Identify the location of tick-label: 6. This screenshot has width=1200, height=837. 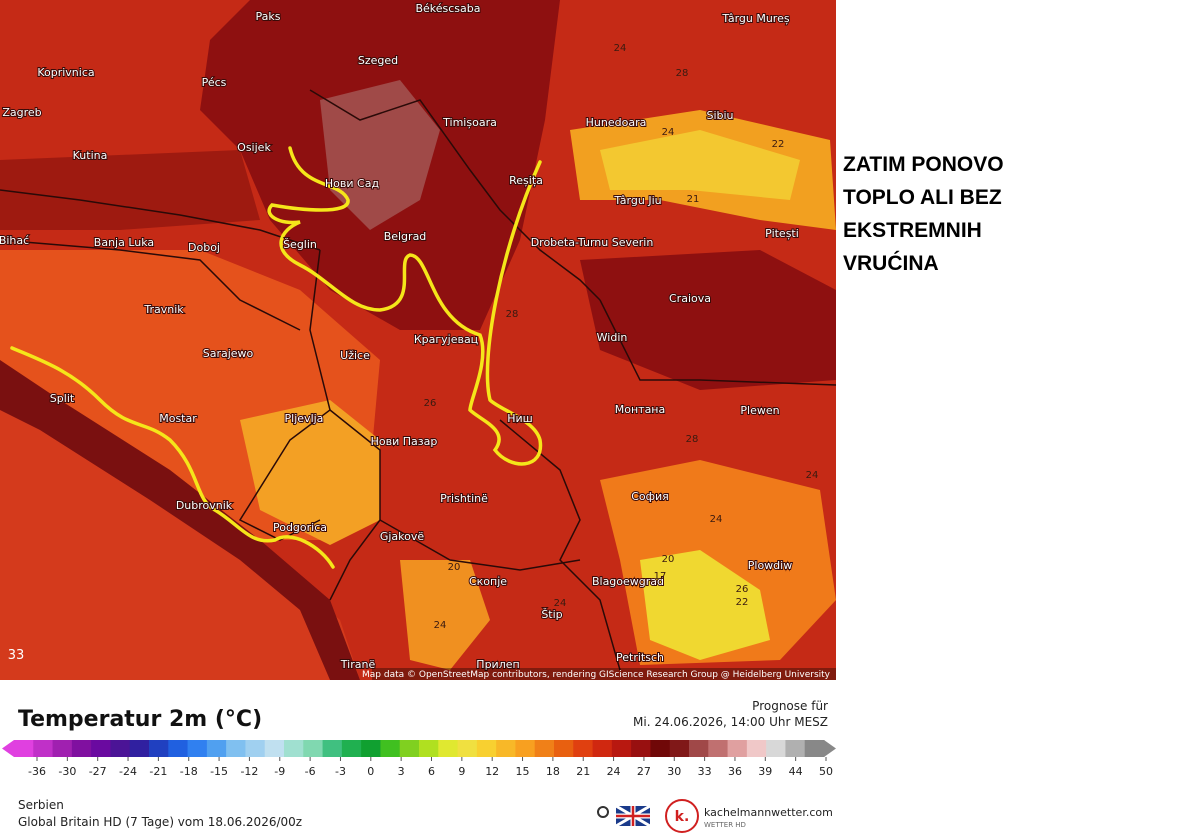
(431, 771).